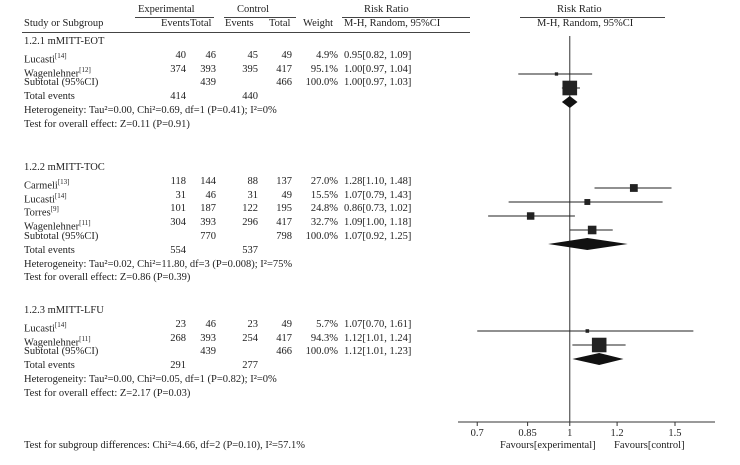 This screenshot has width=740, height=465. I want to click on overall-effect-test: Test for overall effect: Z=2.17 (P=0.03), so click(107, 393).